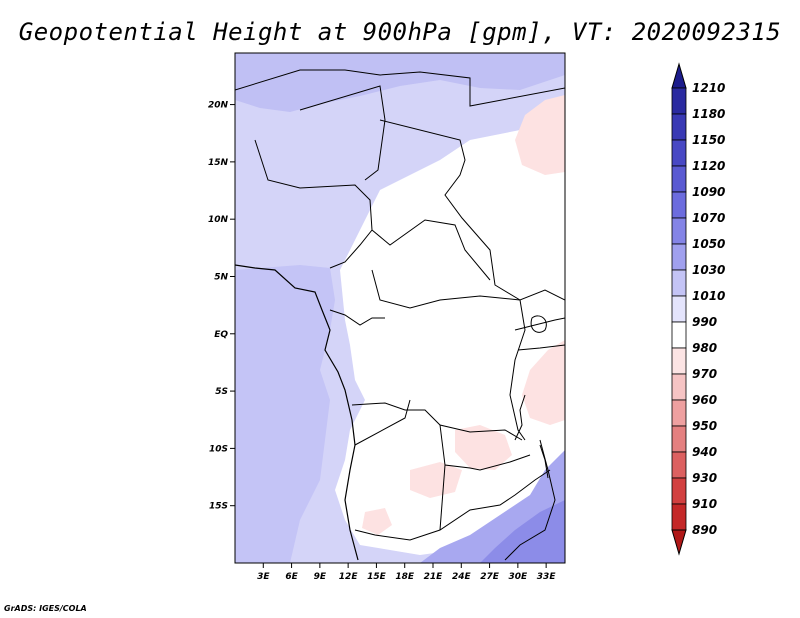 This screenshot has width=800, height=618. Describe the element at coordinates (218, 449) in the screenshot. I see `lat-tick-label: 10S` at that location.